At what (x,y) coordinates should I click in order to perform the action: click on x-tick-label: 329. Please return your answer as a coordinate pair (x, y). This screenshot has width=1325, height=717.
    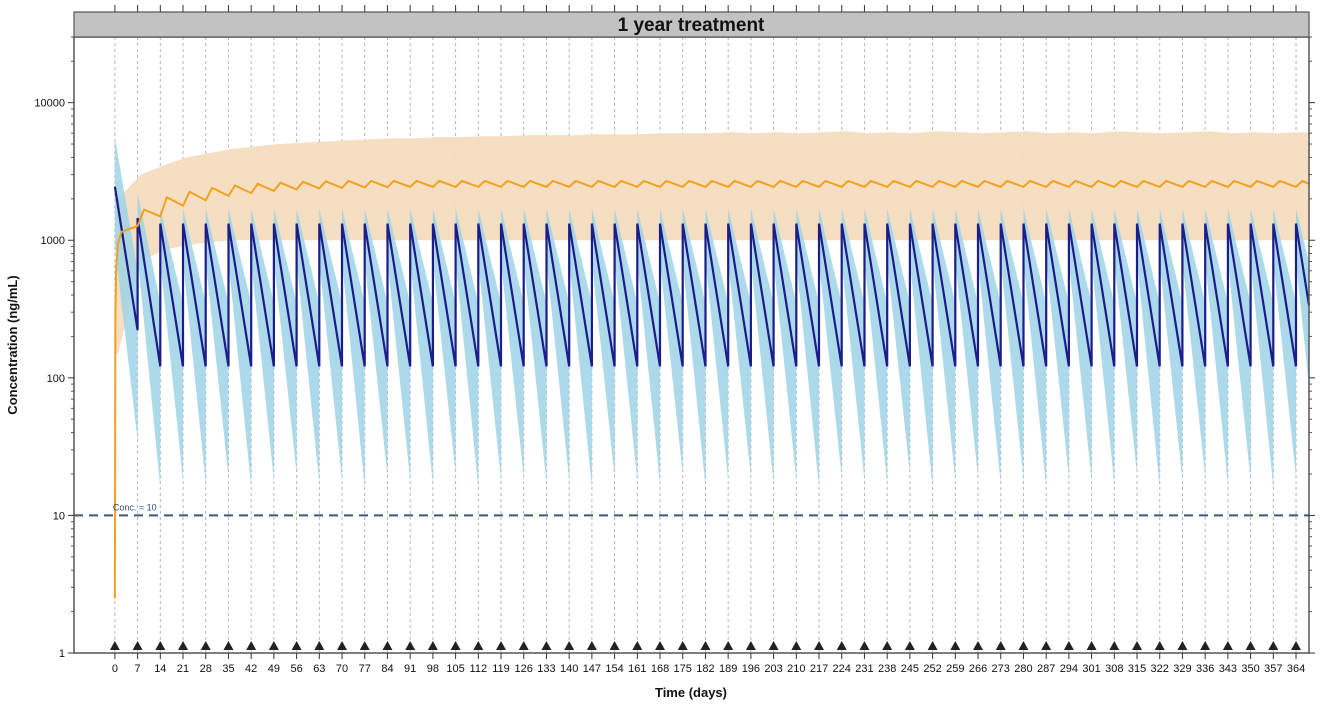
    Looking at the image, I should click on (1182, 669).